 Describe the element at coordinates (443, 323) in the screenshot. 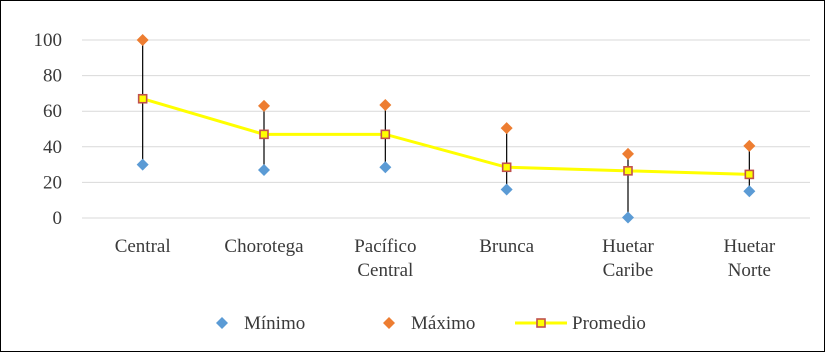

I see `legend-maximo-label: Máximo` at that location.